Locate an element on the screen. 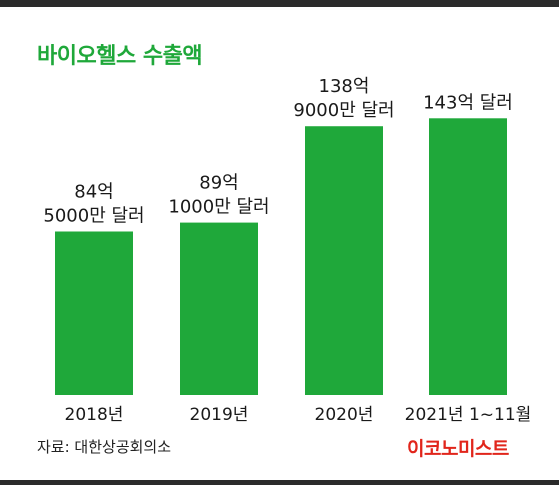  category-label-1: 2019년 is located at coordinates (219, 415).